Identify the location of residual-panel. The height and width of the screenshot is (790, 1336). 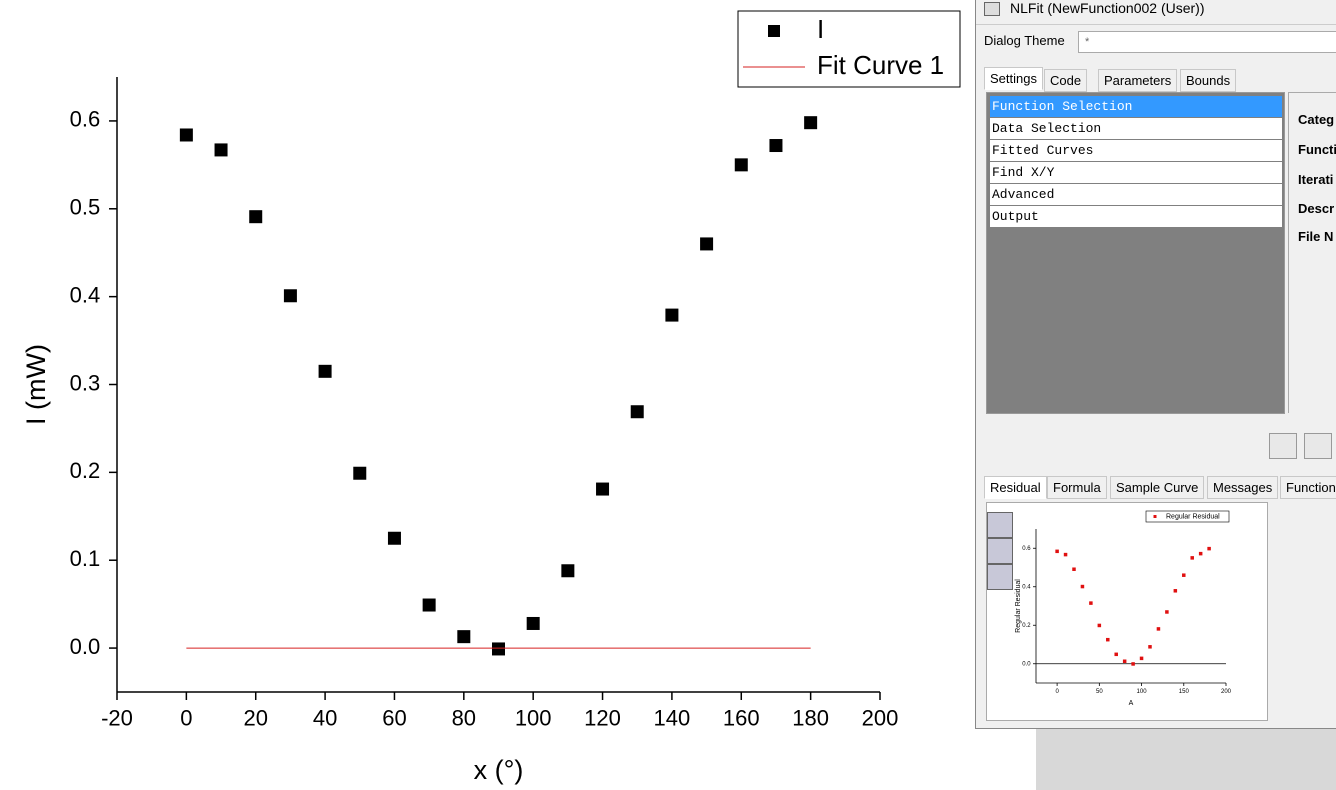
(1127, 611).